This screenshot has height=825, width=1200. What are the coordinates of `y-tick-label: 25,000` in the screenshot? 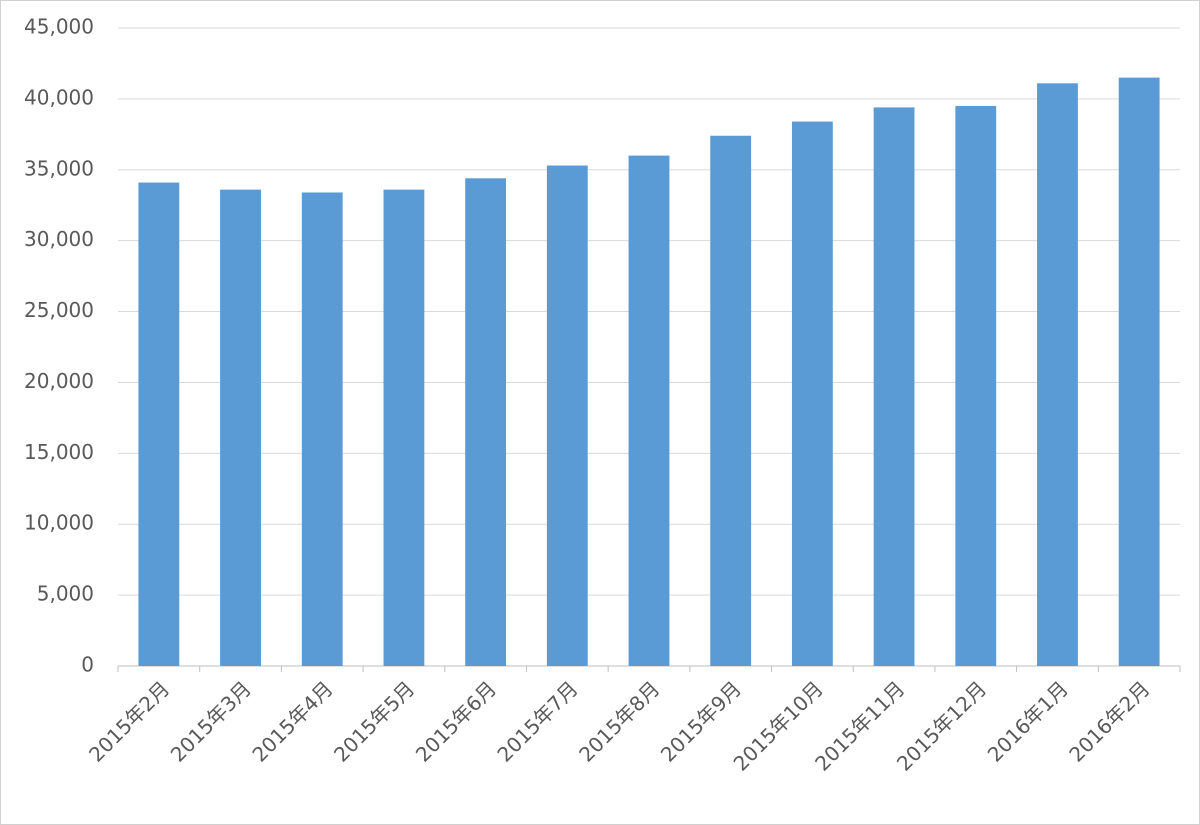 It's located at (59, 310).